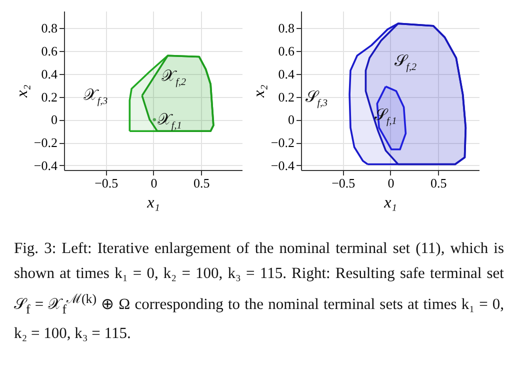 Image resolution: width=515 pixels, height=372 pixels. What do you see at coordinates (95, 97) in the screenshot?
I see `series-label: 𝒳$_{f,3}$` at bounding box center [95, 97].